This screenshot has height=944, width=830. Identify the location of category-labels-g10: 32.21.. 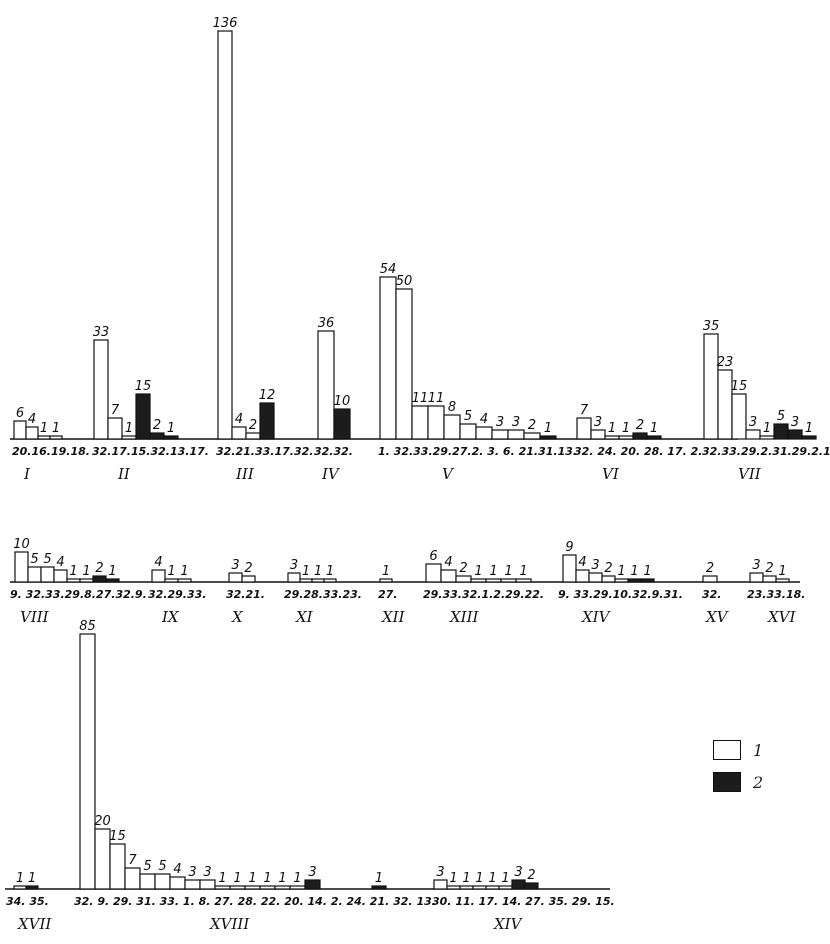
(245, 594).